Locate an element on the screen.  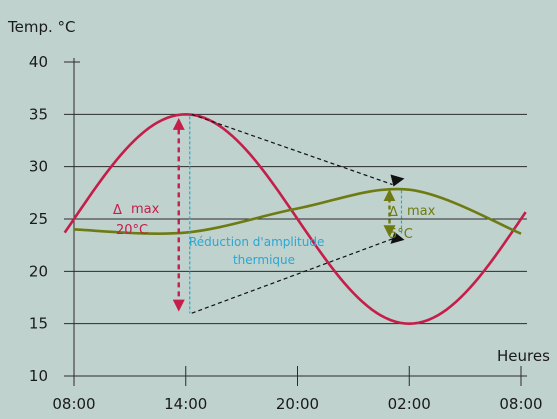
x-tick-label: 20:00 is located at coordinates (297, 404).